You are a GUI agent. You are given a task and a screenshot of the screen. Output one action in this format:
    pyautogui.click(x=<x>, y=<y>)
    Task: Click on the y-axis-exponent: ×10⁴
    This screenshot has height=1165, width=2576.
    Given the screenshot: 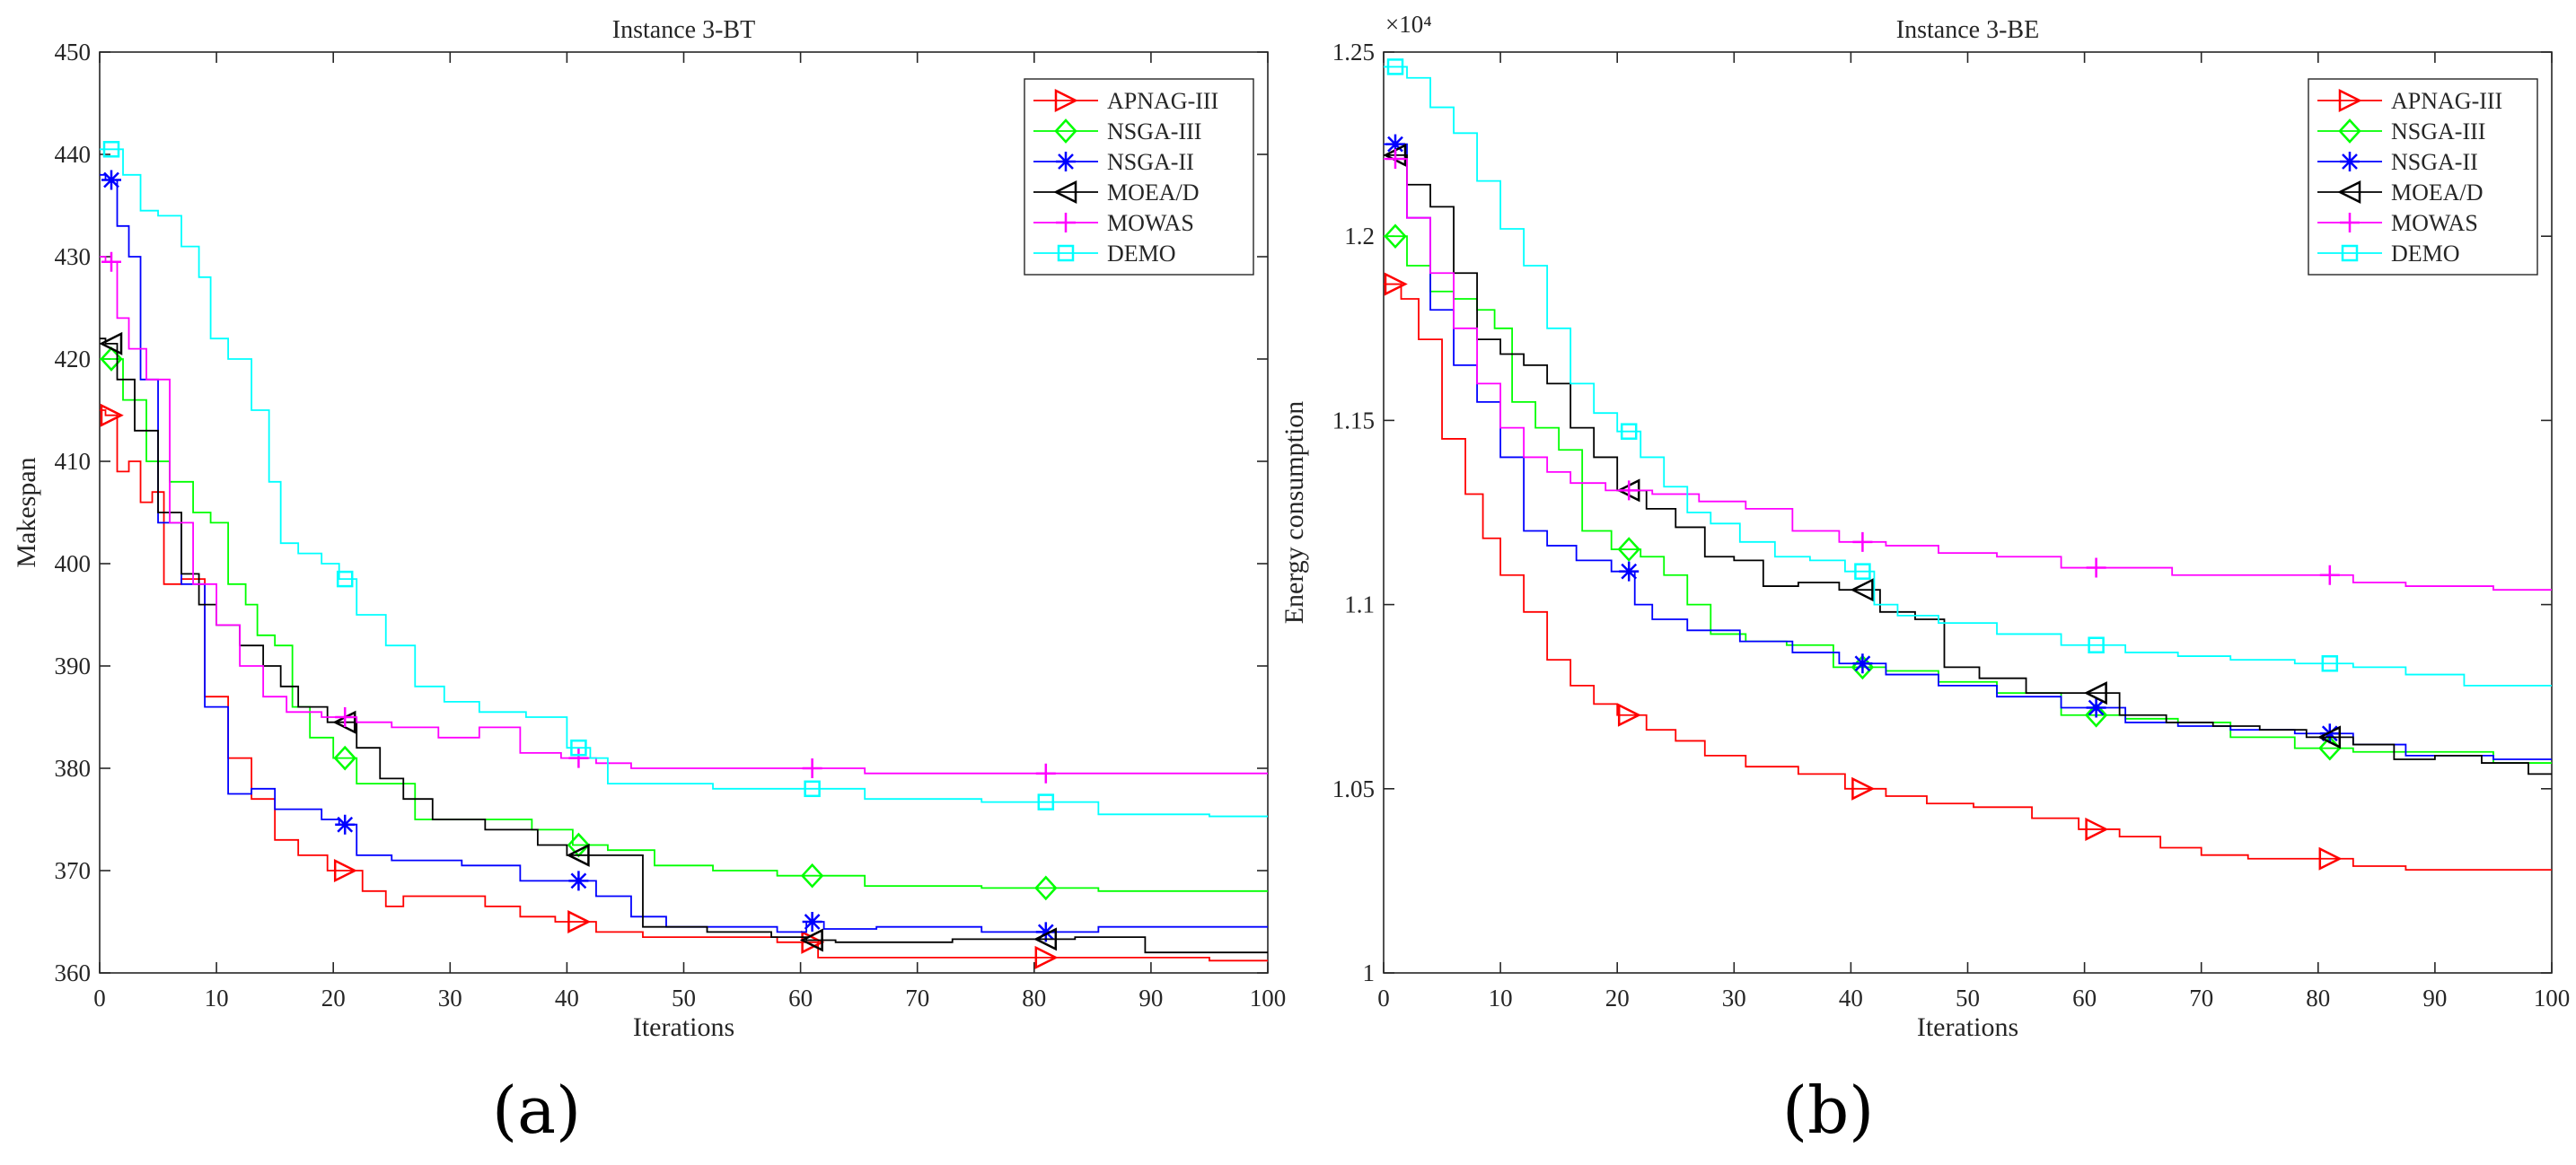 What is the action you would take?
    pyautogui.click(x=1408, y=24)
    